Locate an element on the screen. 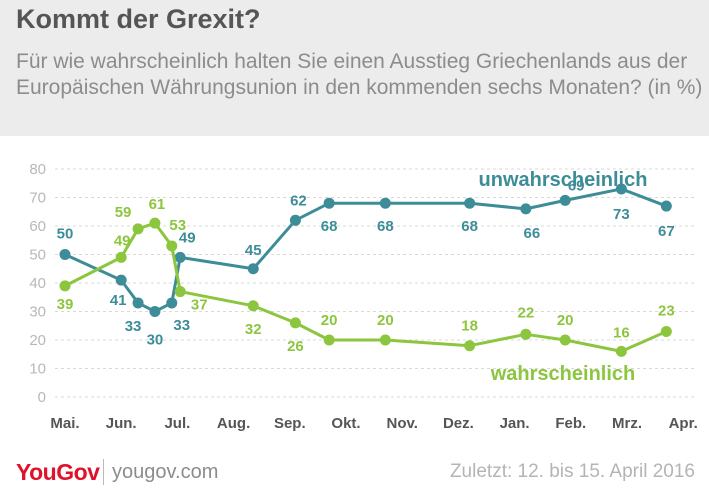 This screenshot has height=494, width=709. x-tick-label: Sep. is located at coordinates (290, 423).